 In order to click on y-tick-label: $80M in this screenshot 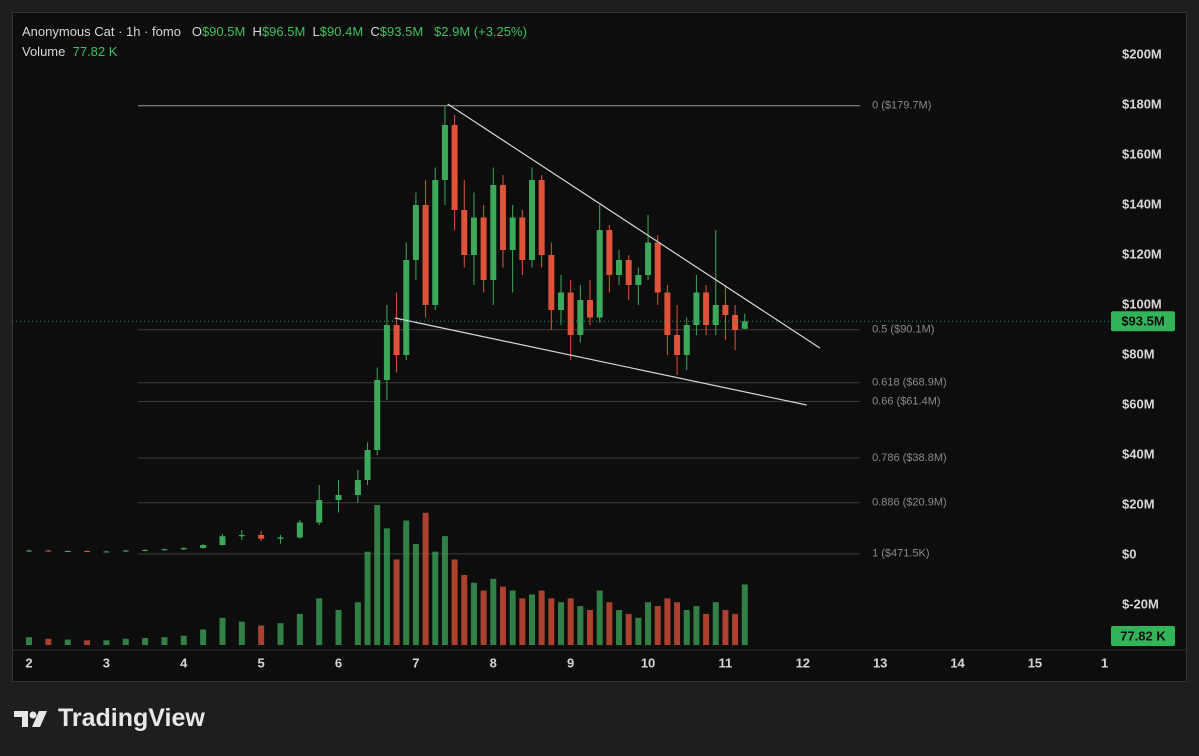, I will do `click(1138, 353)`.